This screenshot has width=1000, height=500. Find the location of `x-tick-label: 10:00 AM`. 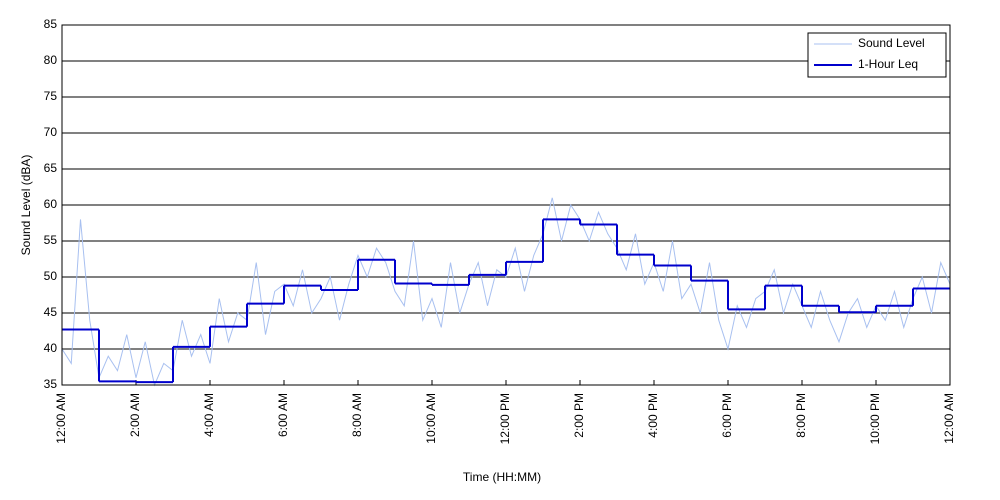

x-tick-label: 10:00 AM is located at coordinates (431, 418).